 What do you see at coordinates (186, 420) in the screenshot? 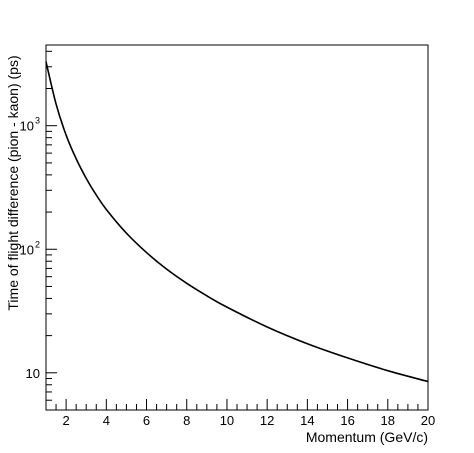
I see `x-tick-label: 8` at bounding box center [186, 420].